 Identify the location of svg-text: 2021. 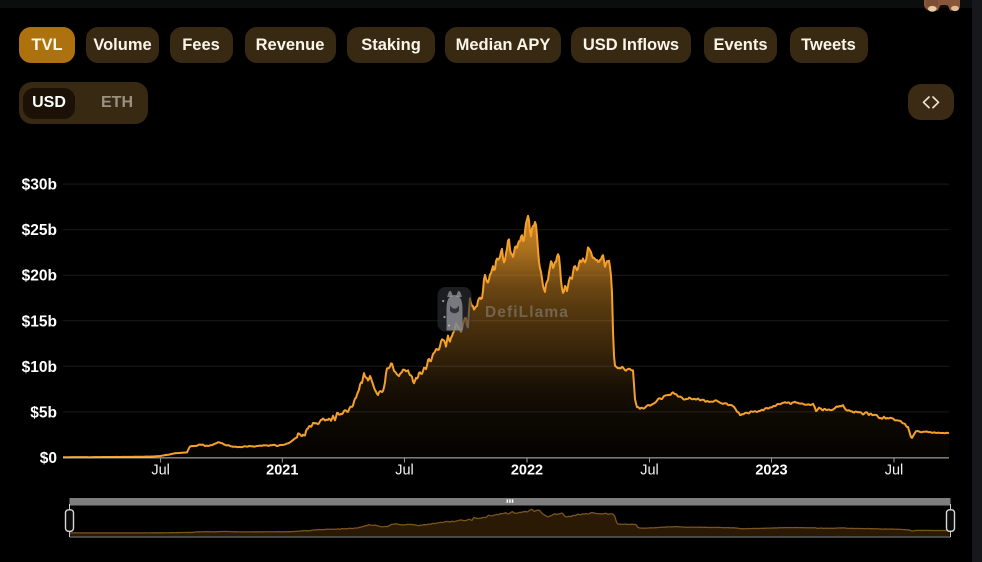
(282, 471).